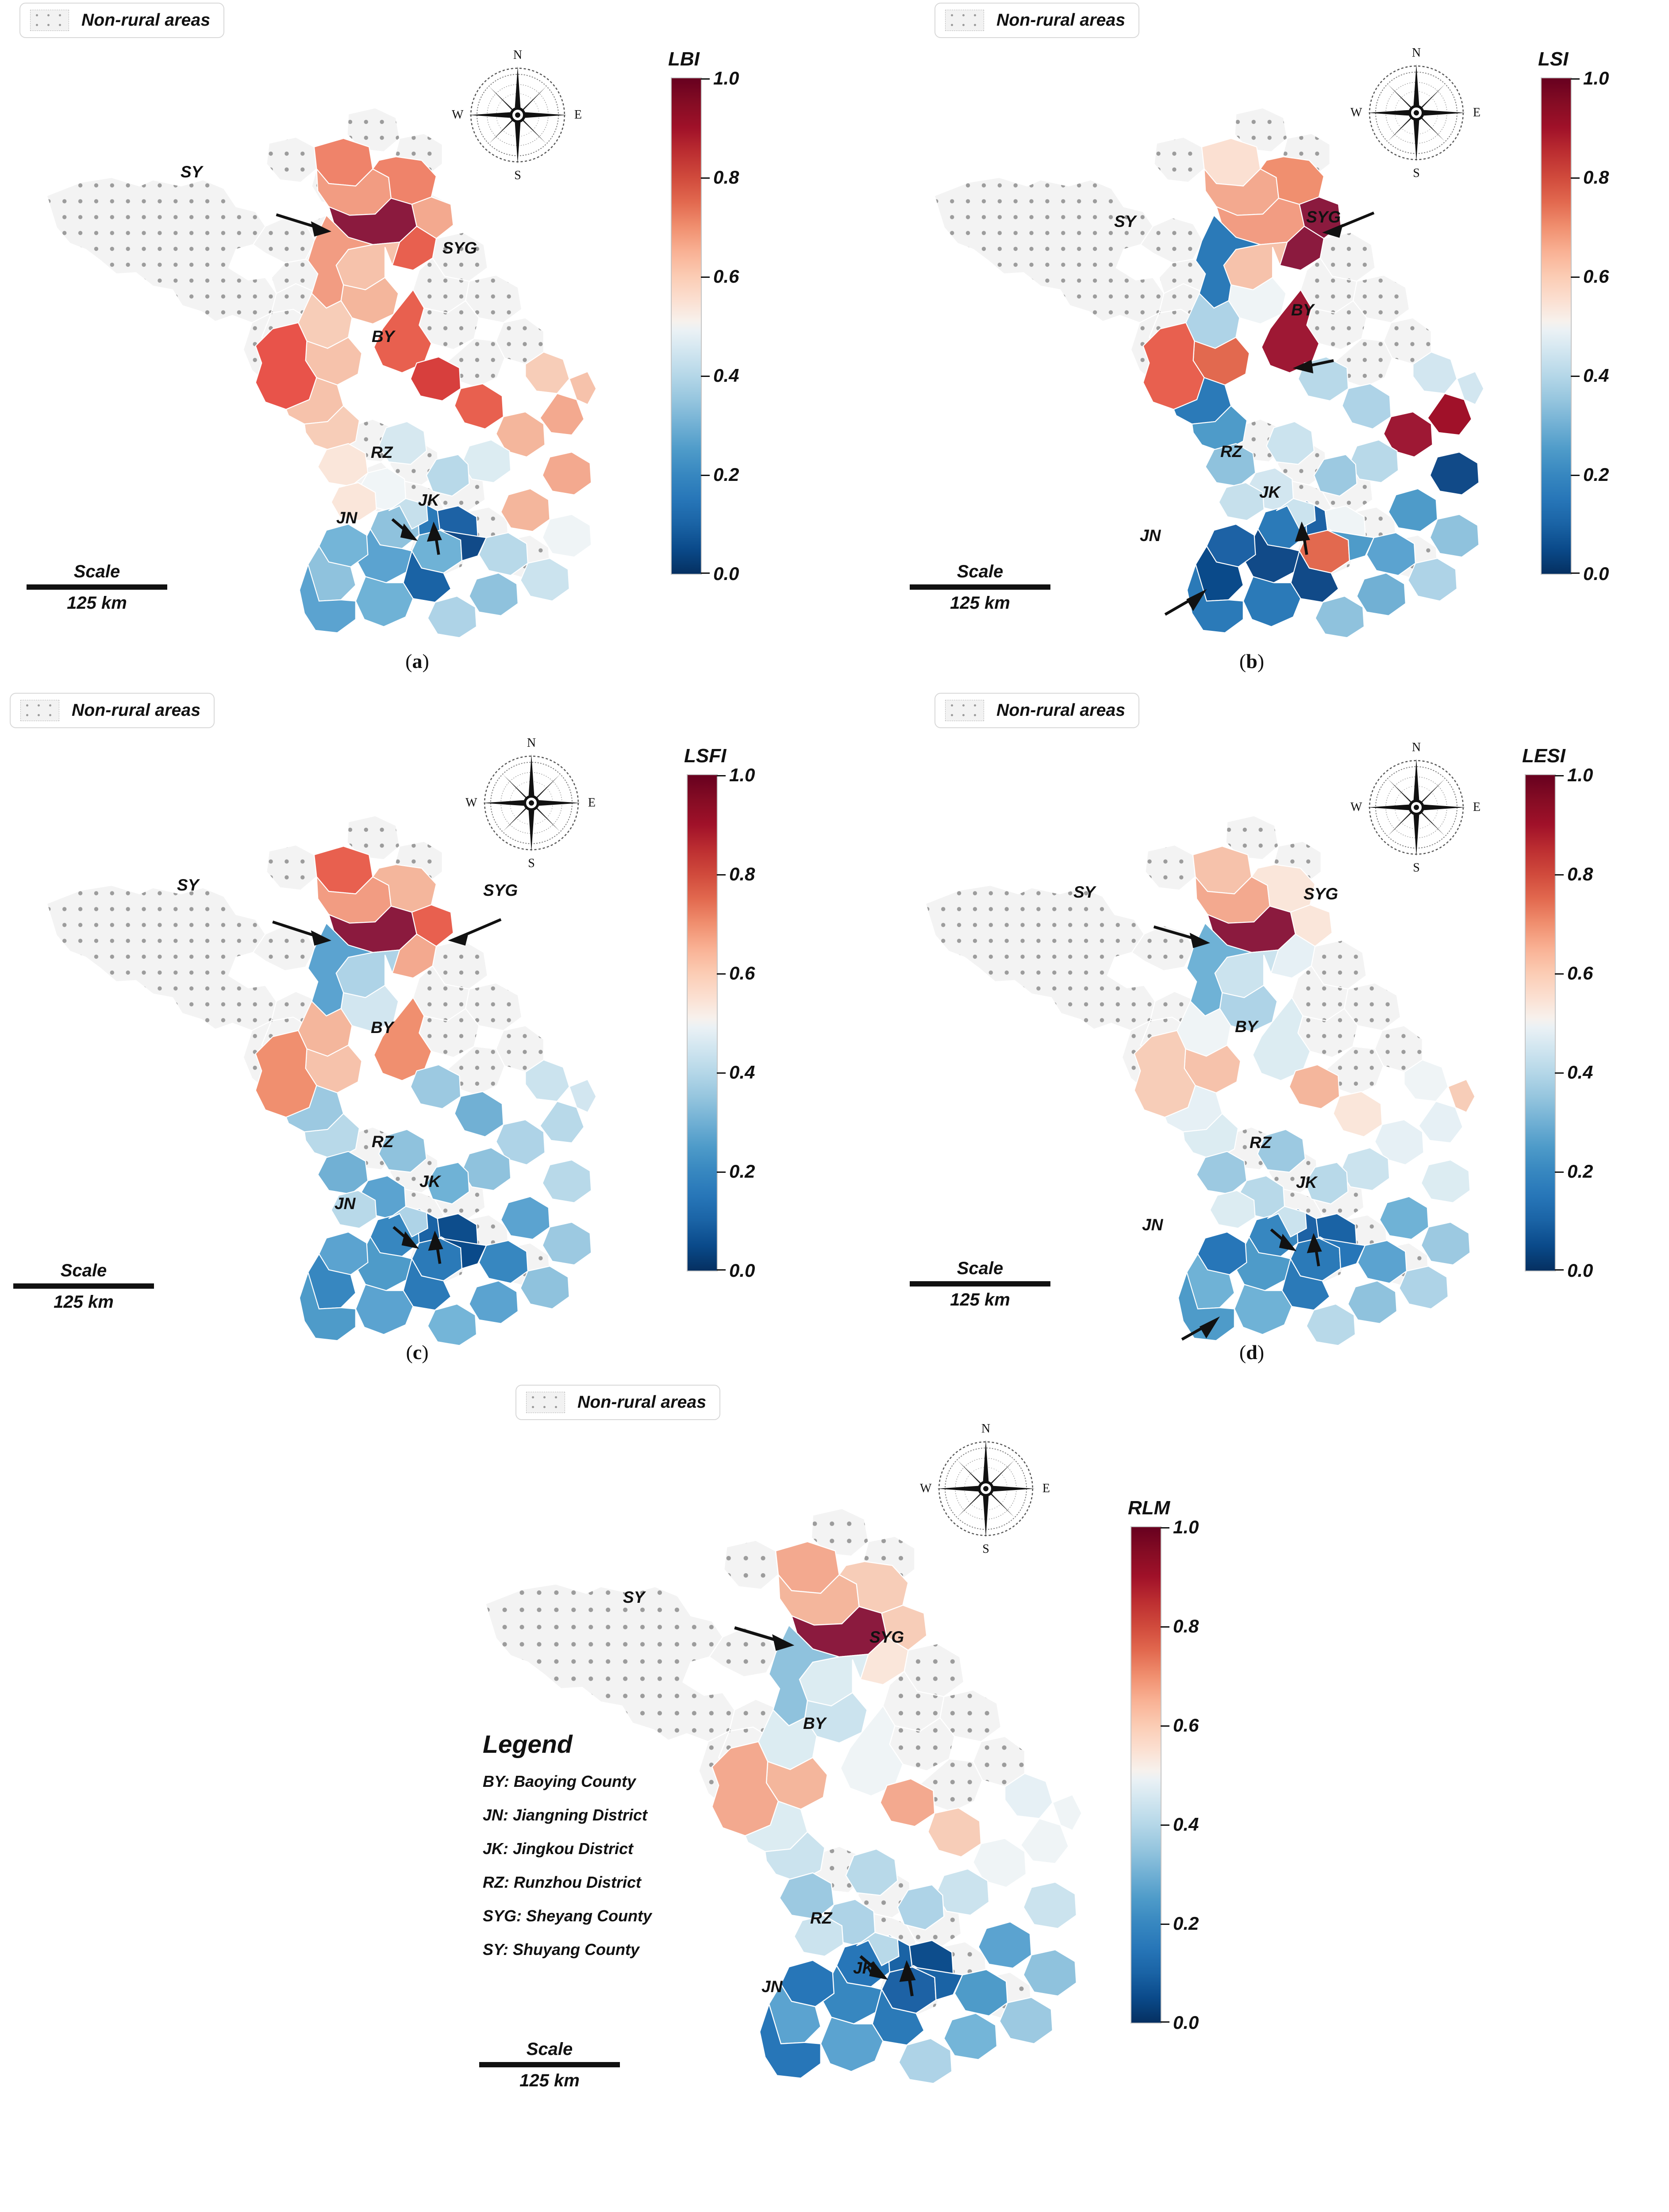 The height and width of the screenshot is (2212, 1669). What do you see at coordinates (618, 1402) in the screenshot?
I see `non-rural-legend-e: Non-rural areas` at bounding box center [618, 1402].